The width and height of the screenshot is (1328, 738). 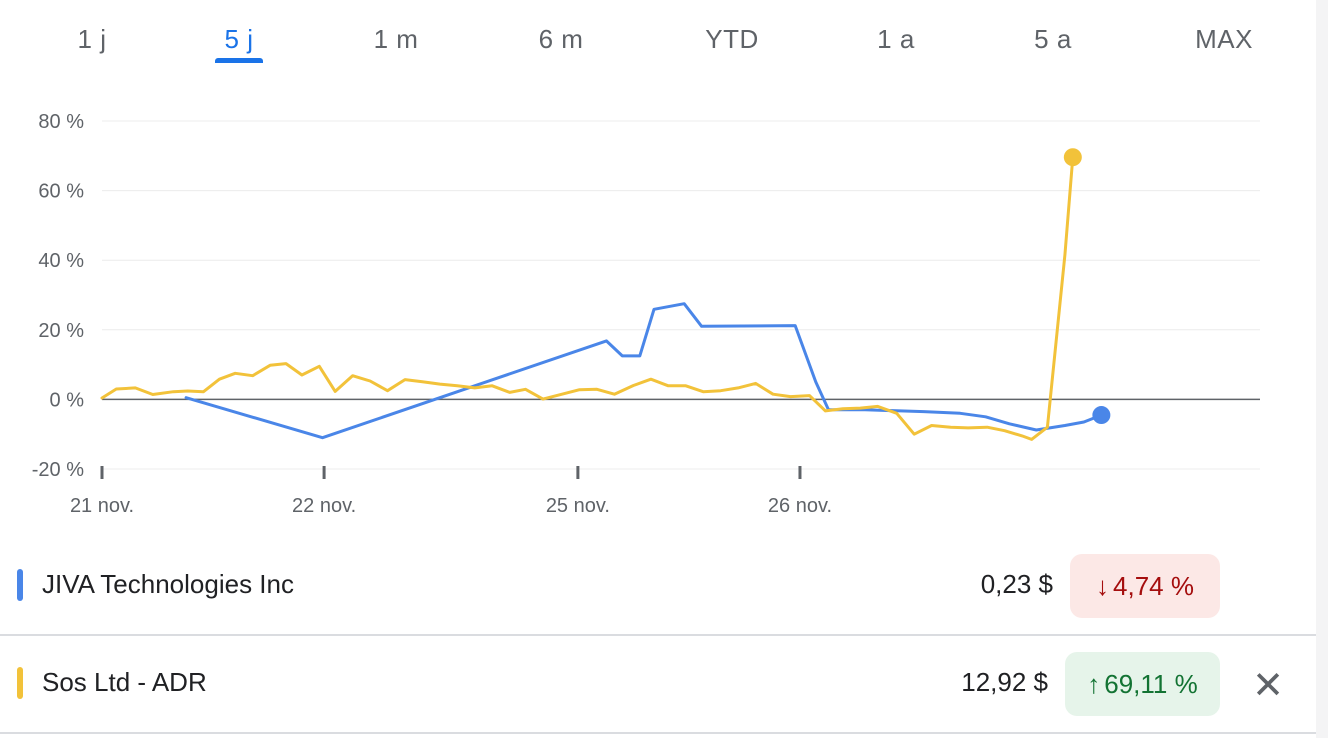 What do you see at coordinates (67, 400) in the screenshot?
I see `y-tick-label: 0 %` at bounding box center [67, 400].